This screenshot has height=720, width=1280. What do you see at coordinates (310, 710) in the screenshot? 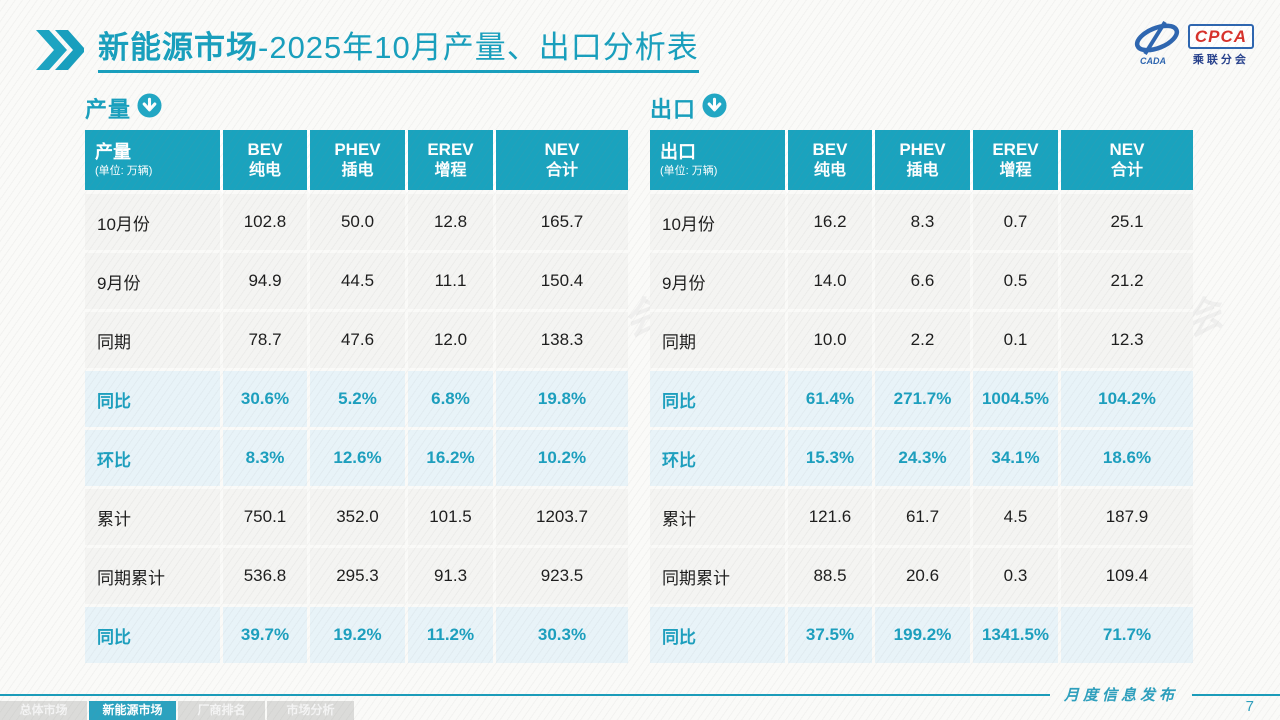
I see `tab-market-analysis: 市场分析` at bounding box center [310, 710].